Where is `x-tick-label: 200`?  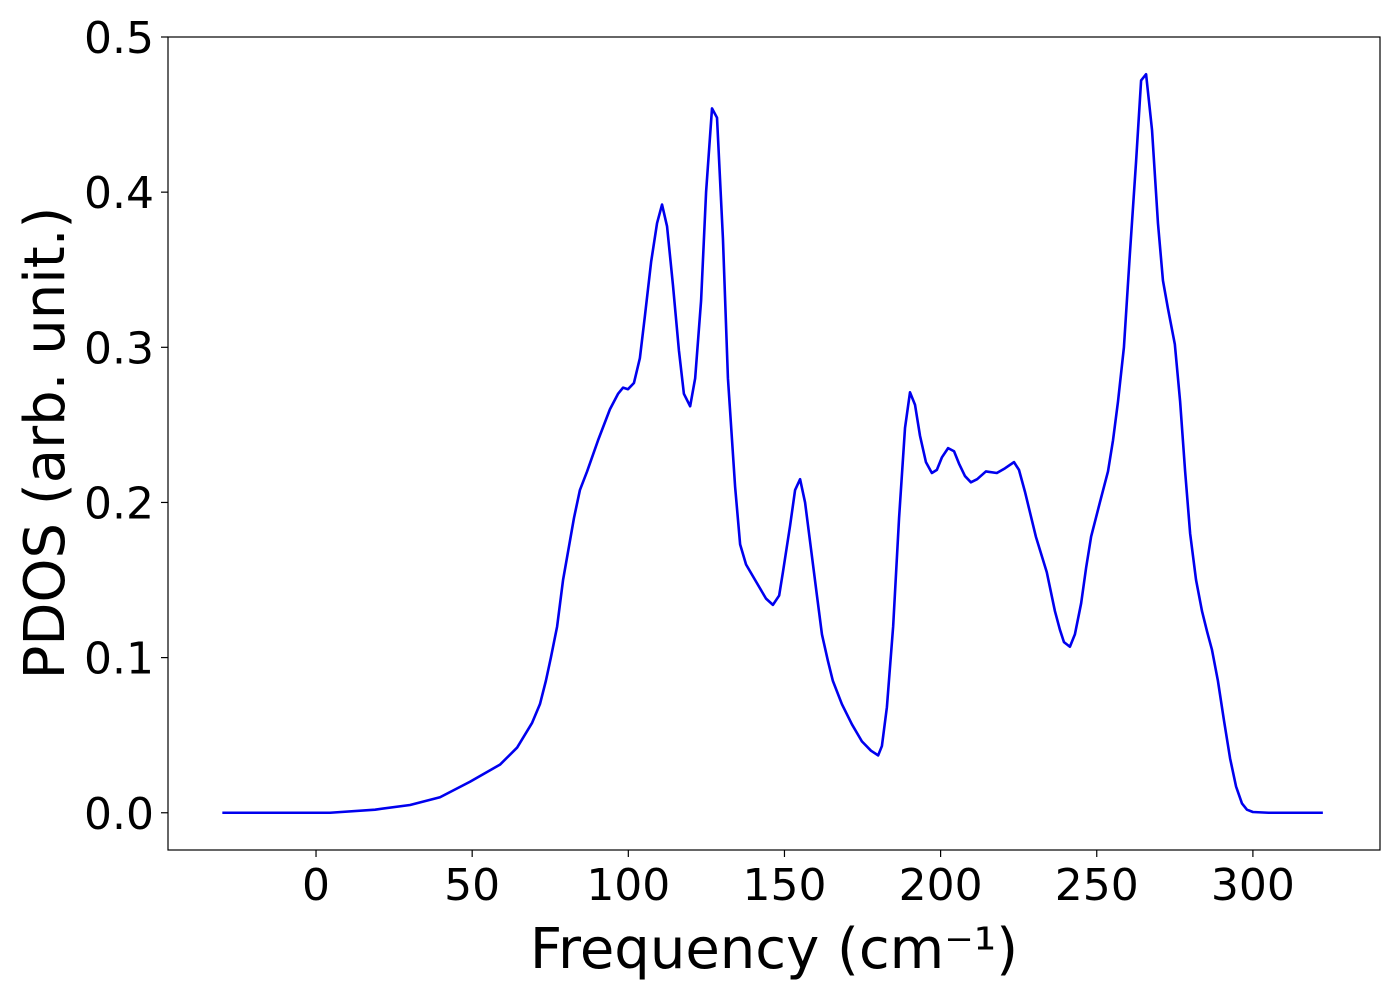
x-tick-label: 200 is located at coordinates (941, 885).